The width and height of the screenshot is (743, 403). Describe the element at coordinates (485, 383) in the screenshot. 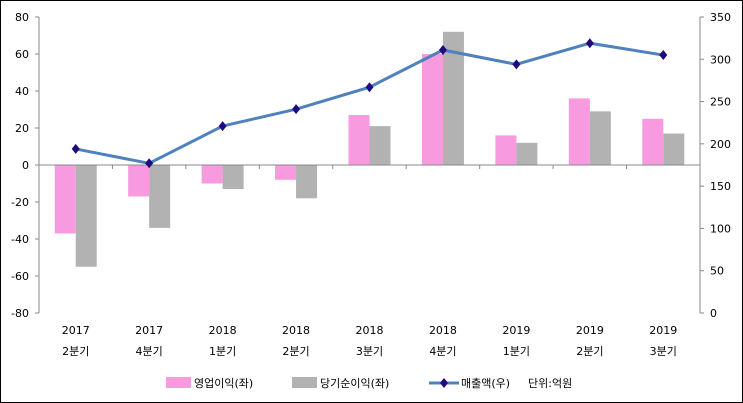

I see `legend-label-revenue: 매출액(우)` at that location.